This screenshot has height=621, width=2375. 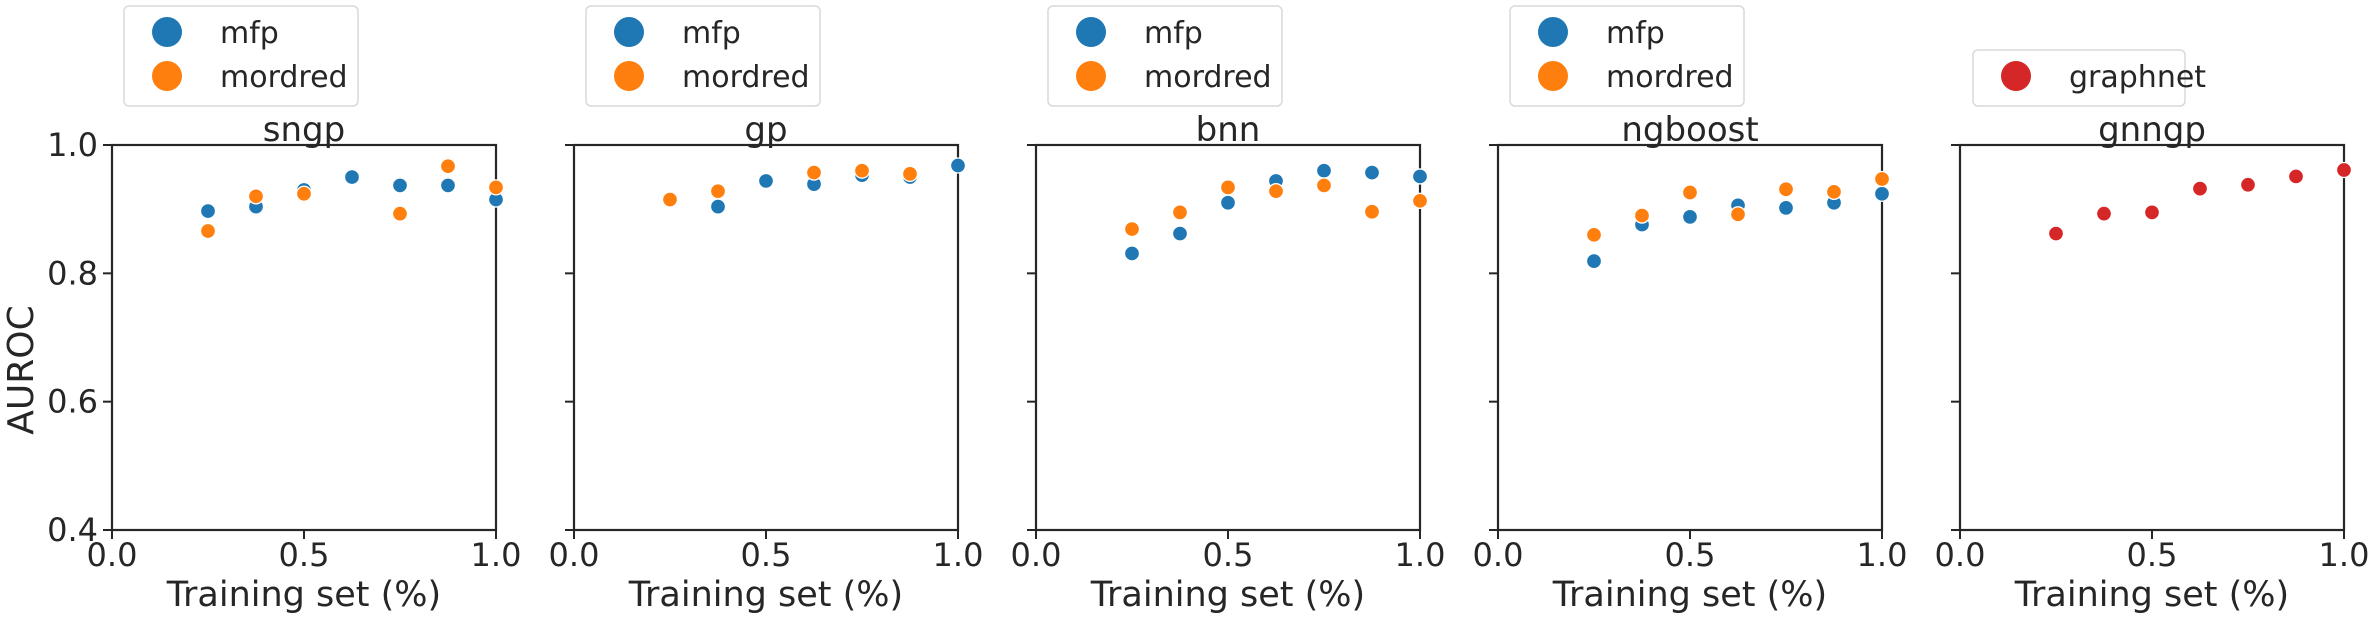 What do you see at coordinates (765, 130) in the screenshot?
I see `chart-title: gp` at bounding box center [765, 130].